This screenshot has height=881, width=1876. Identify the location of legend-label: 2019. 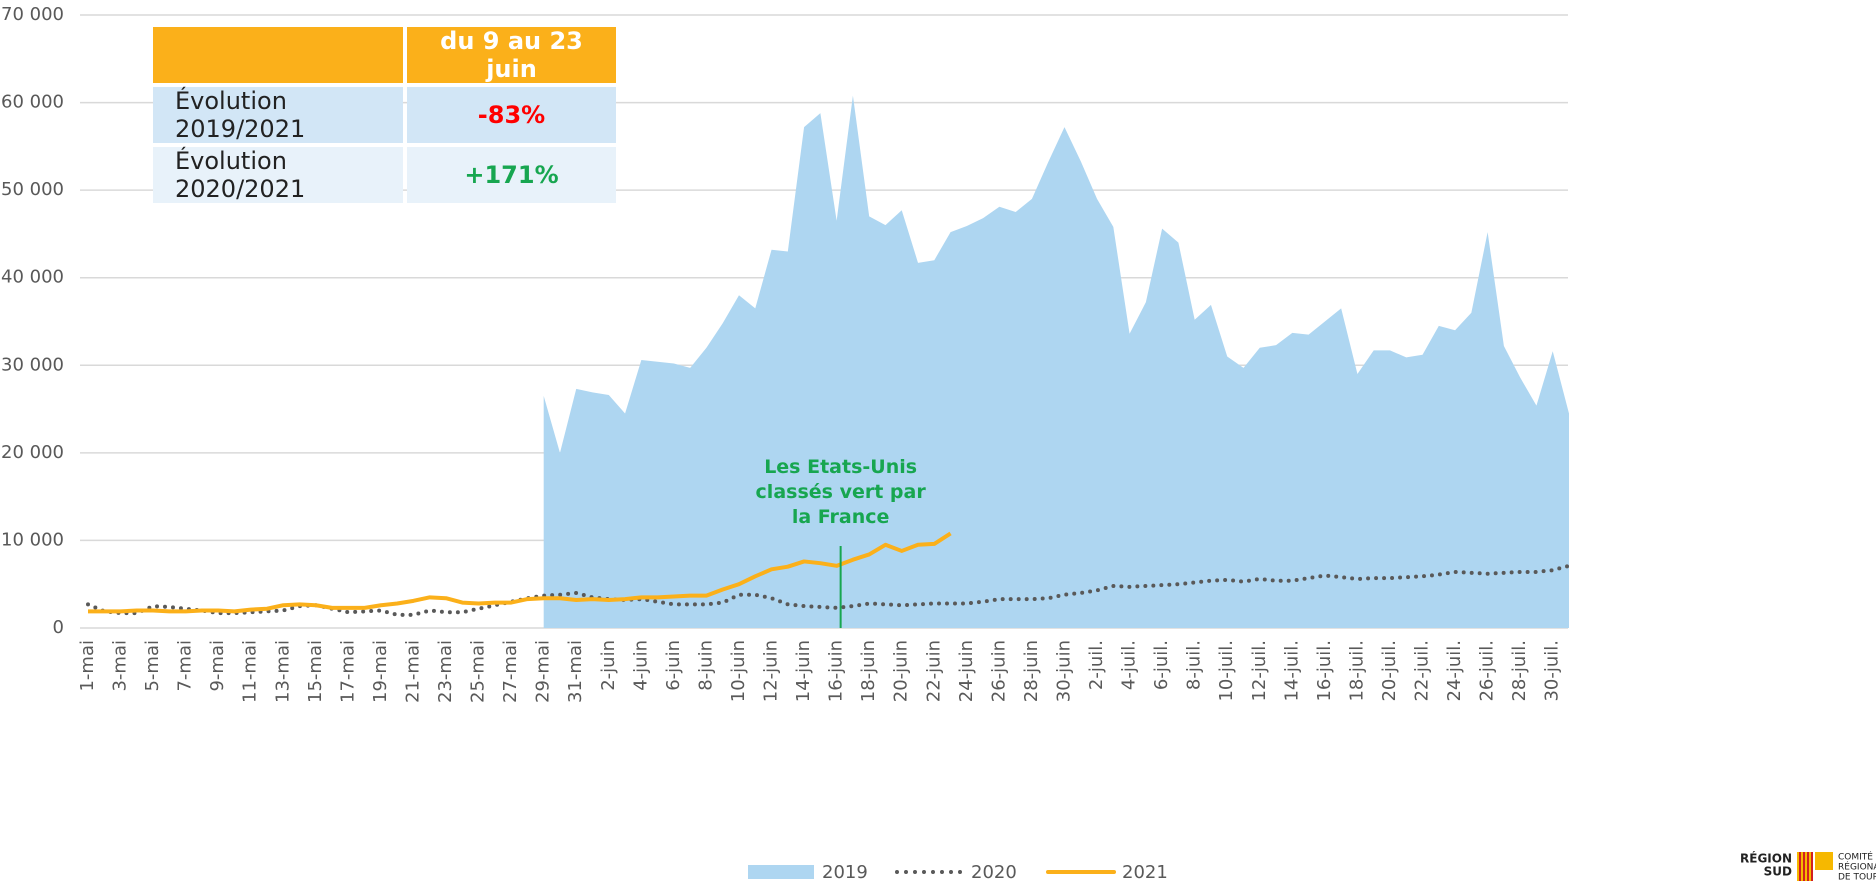
(845, 871).